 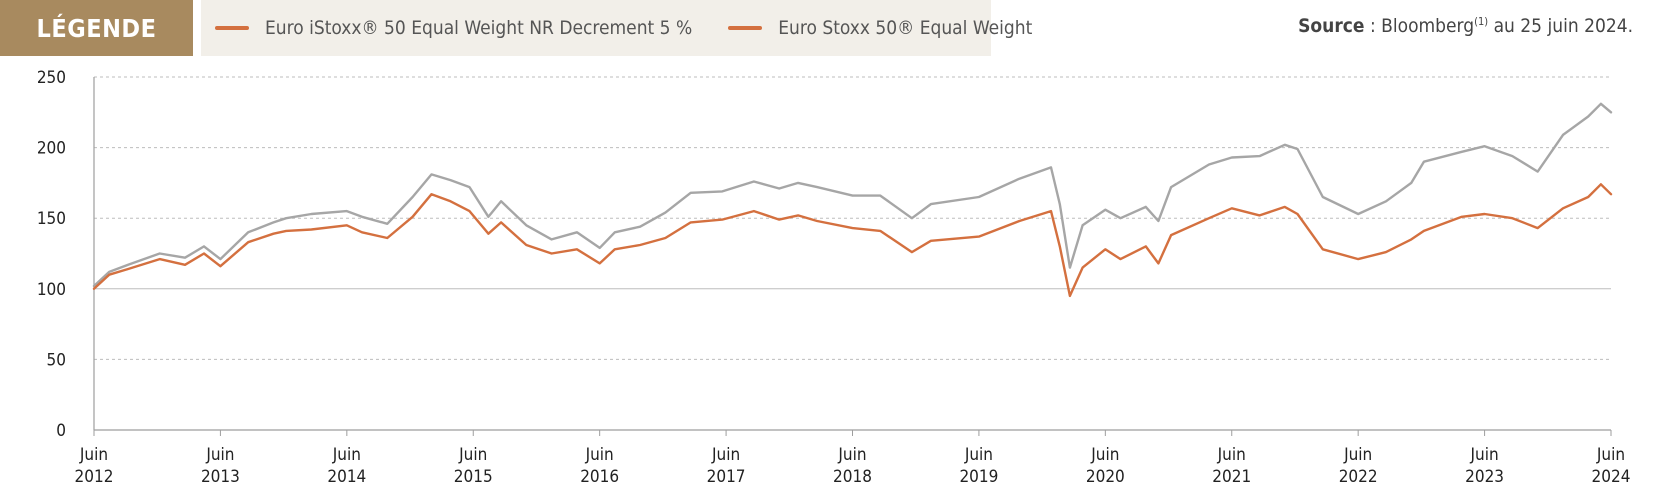 What do you see at coordinates (1231, 477) in the screenshot?
I see `x-tick-label-year-2021: 2021` at bounding box center [1231, 477].